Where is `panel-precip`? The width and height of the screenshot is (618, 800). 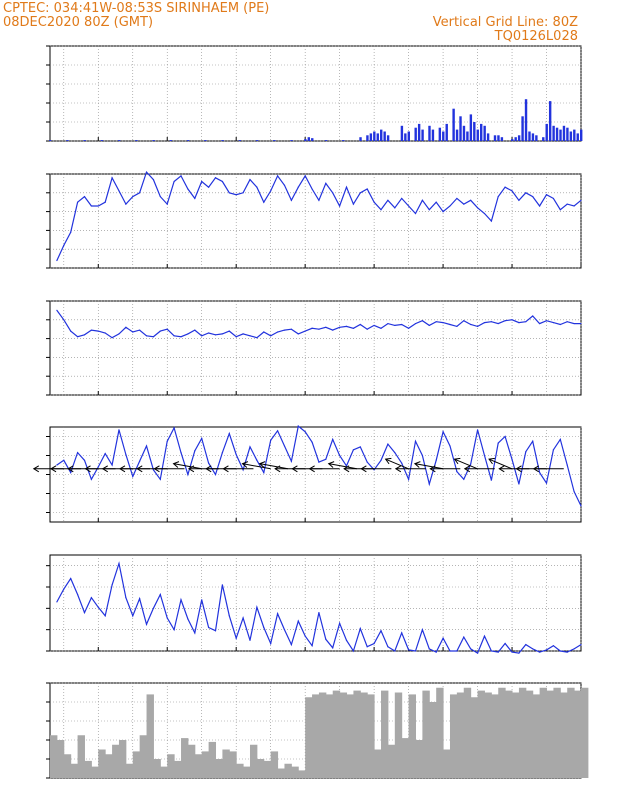 panel-precip is located at coordinates (314, 93).